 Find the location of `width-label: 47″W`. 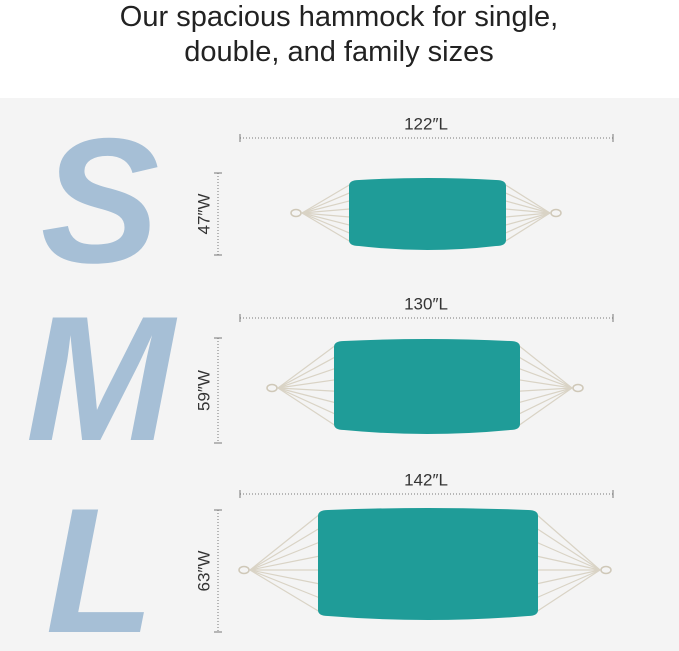

width-label: 47″W is located at coordinates (203, 214).